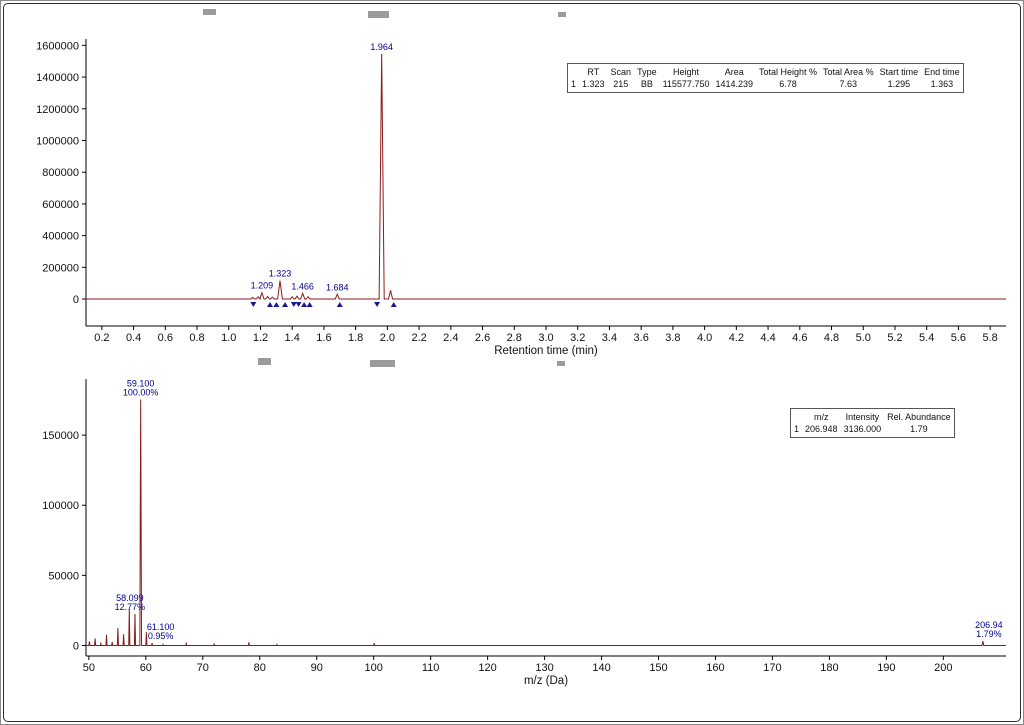 Image resolution: width=1024 pixels, height=725 pixels. I want to click on x-tick-label: 5.4, so click(926, 338).